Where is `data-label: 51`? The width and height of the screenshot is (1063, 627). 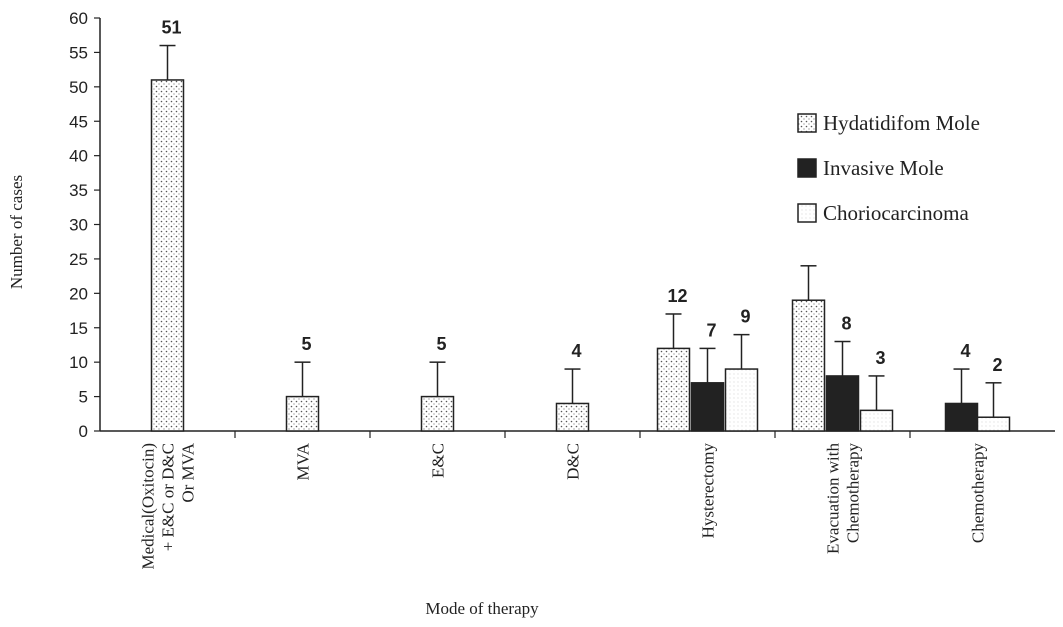 data-label: 51 is located at coordinates (171, 28).